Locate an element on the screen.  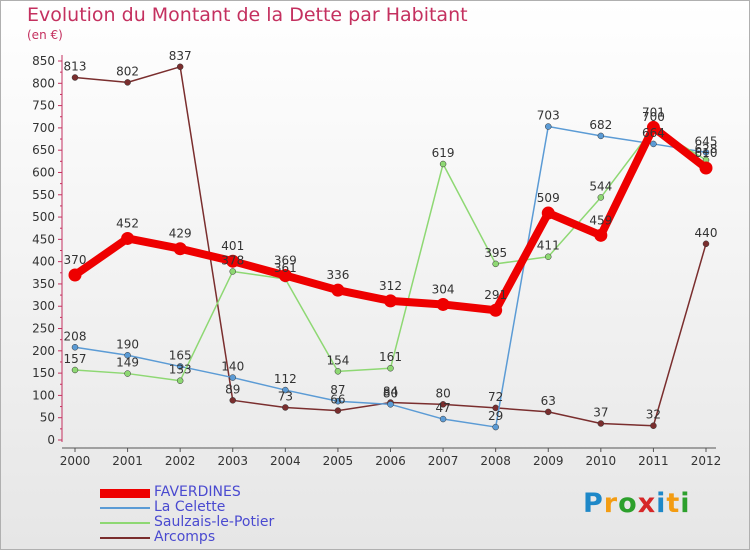
data-label: 664 is located at coordinates (653, 133).